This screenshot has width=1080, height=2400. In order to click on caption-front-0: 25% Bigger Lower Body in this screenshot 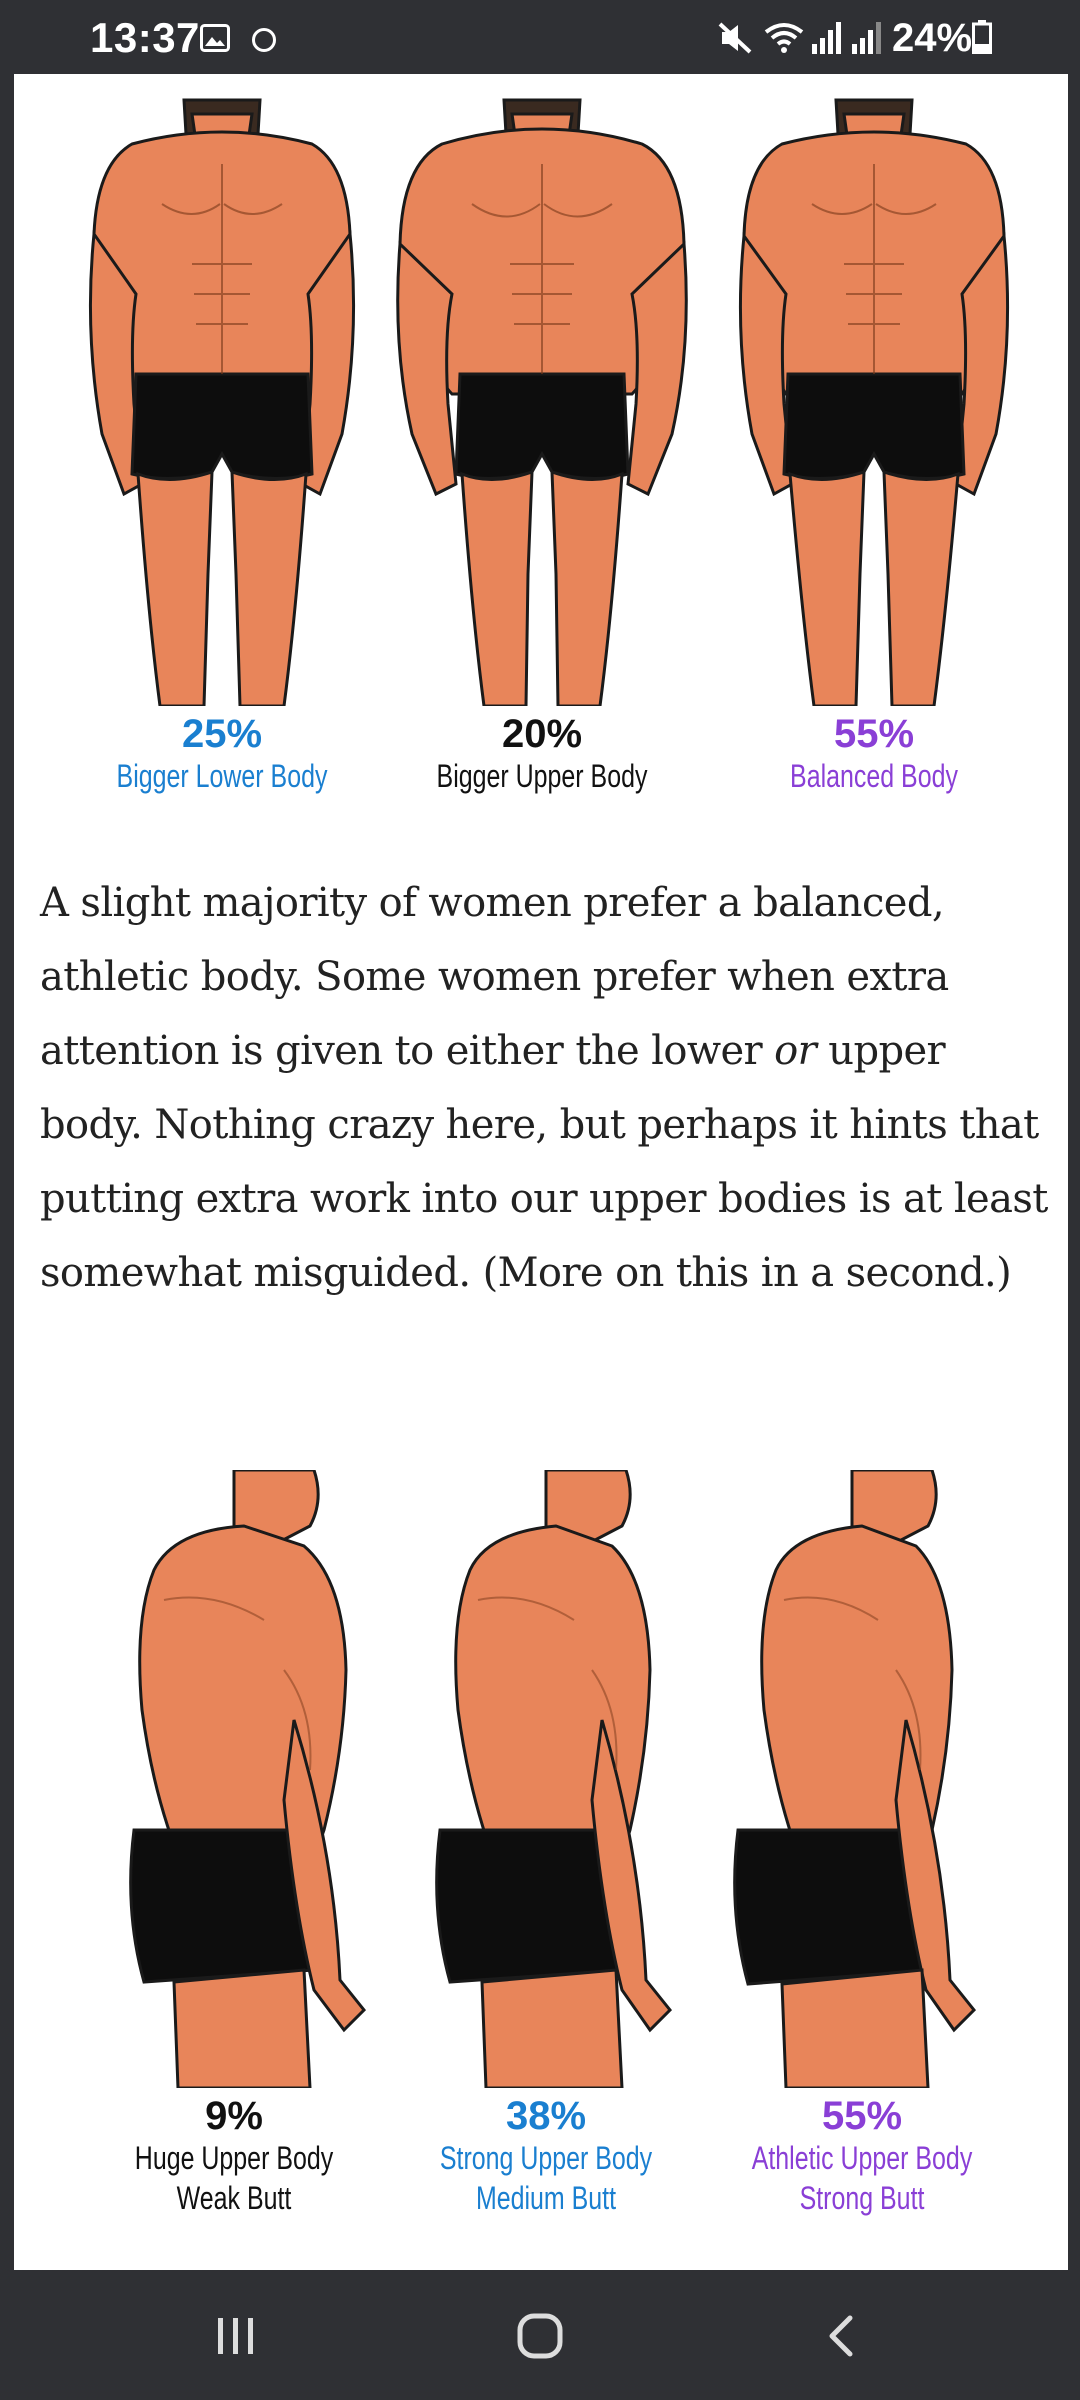, I will do `click(222, 754)`.